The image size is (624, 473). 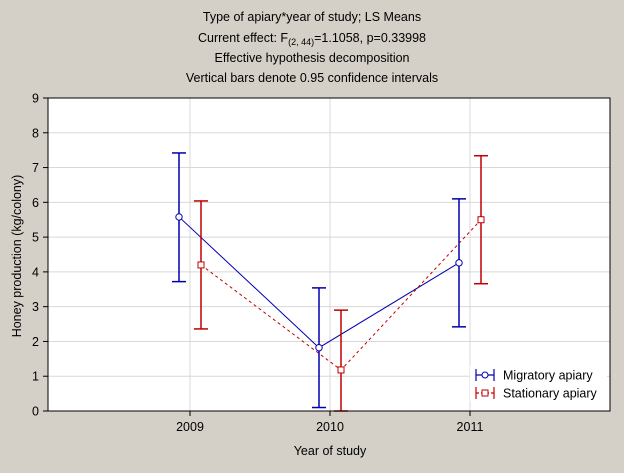 I want to click on legend-item: Stationary apiary, so click(x=536, y=394).